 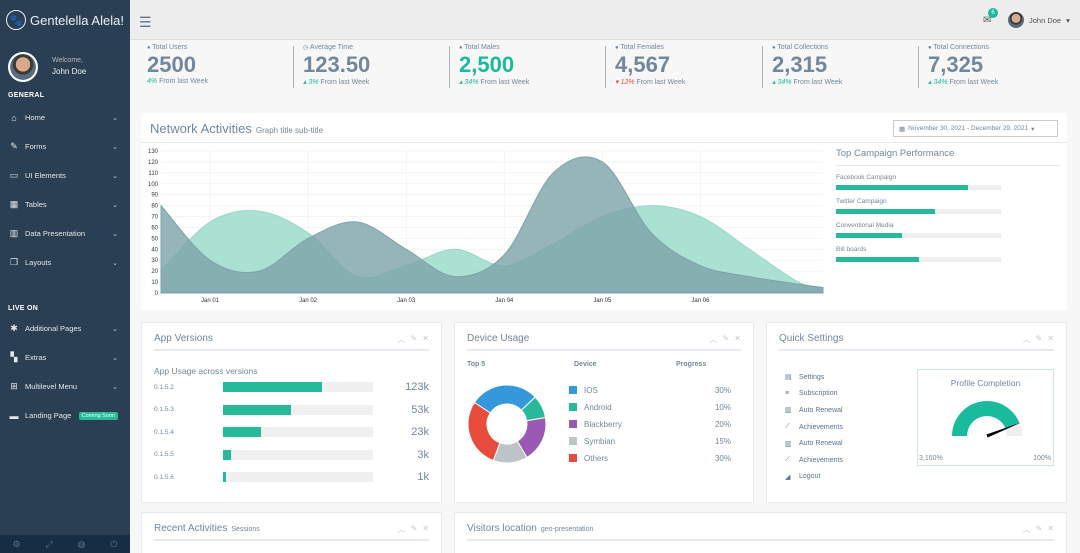 I want to click on windows-icon: ▚, so click(x=14, y=357).